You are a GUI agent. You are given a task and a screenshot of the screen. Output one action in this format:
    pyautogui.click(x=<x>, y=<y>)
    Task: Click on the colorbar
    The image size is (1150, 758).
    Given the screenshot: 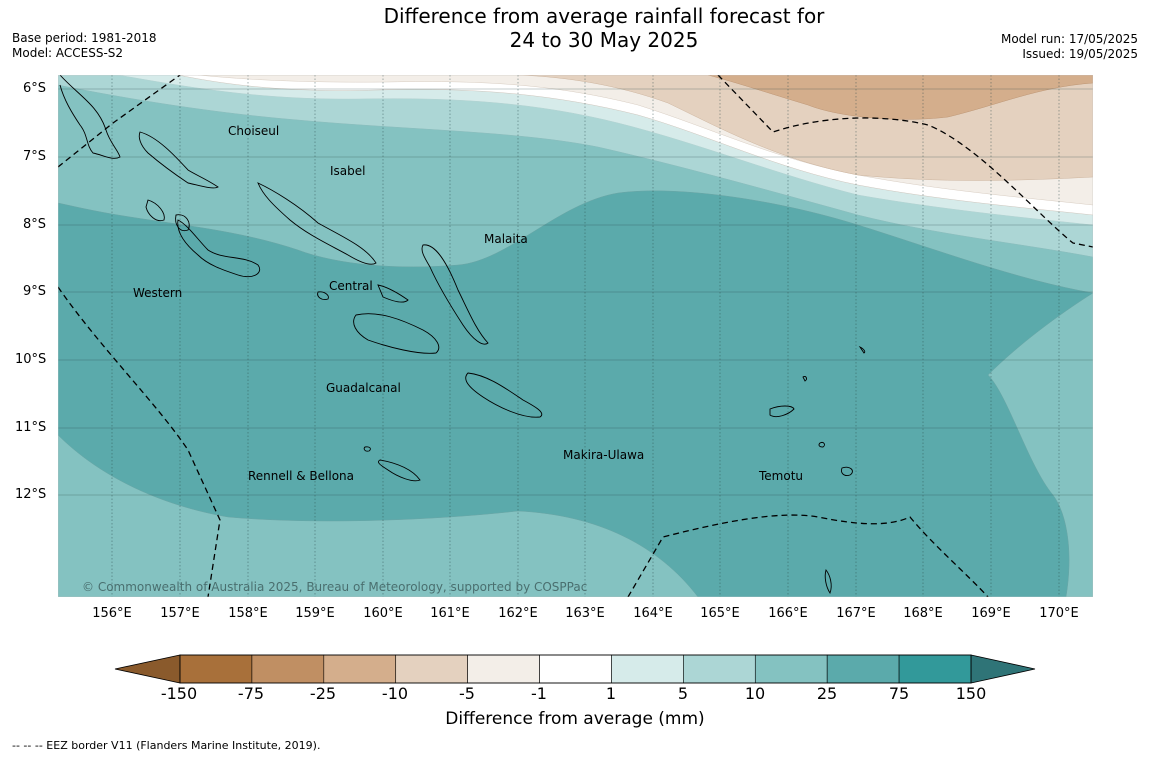 What is the action you would take?
    pyautogui.click(x=575, y=669)
    